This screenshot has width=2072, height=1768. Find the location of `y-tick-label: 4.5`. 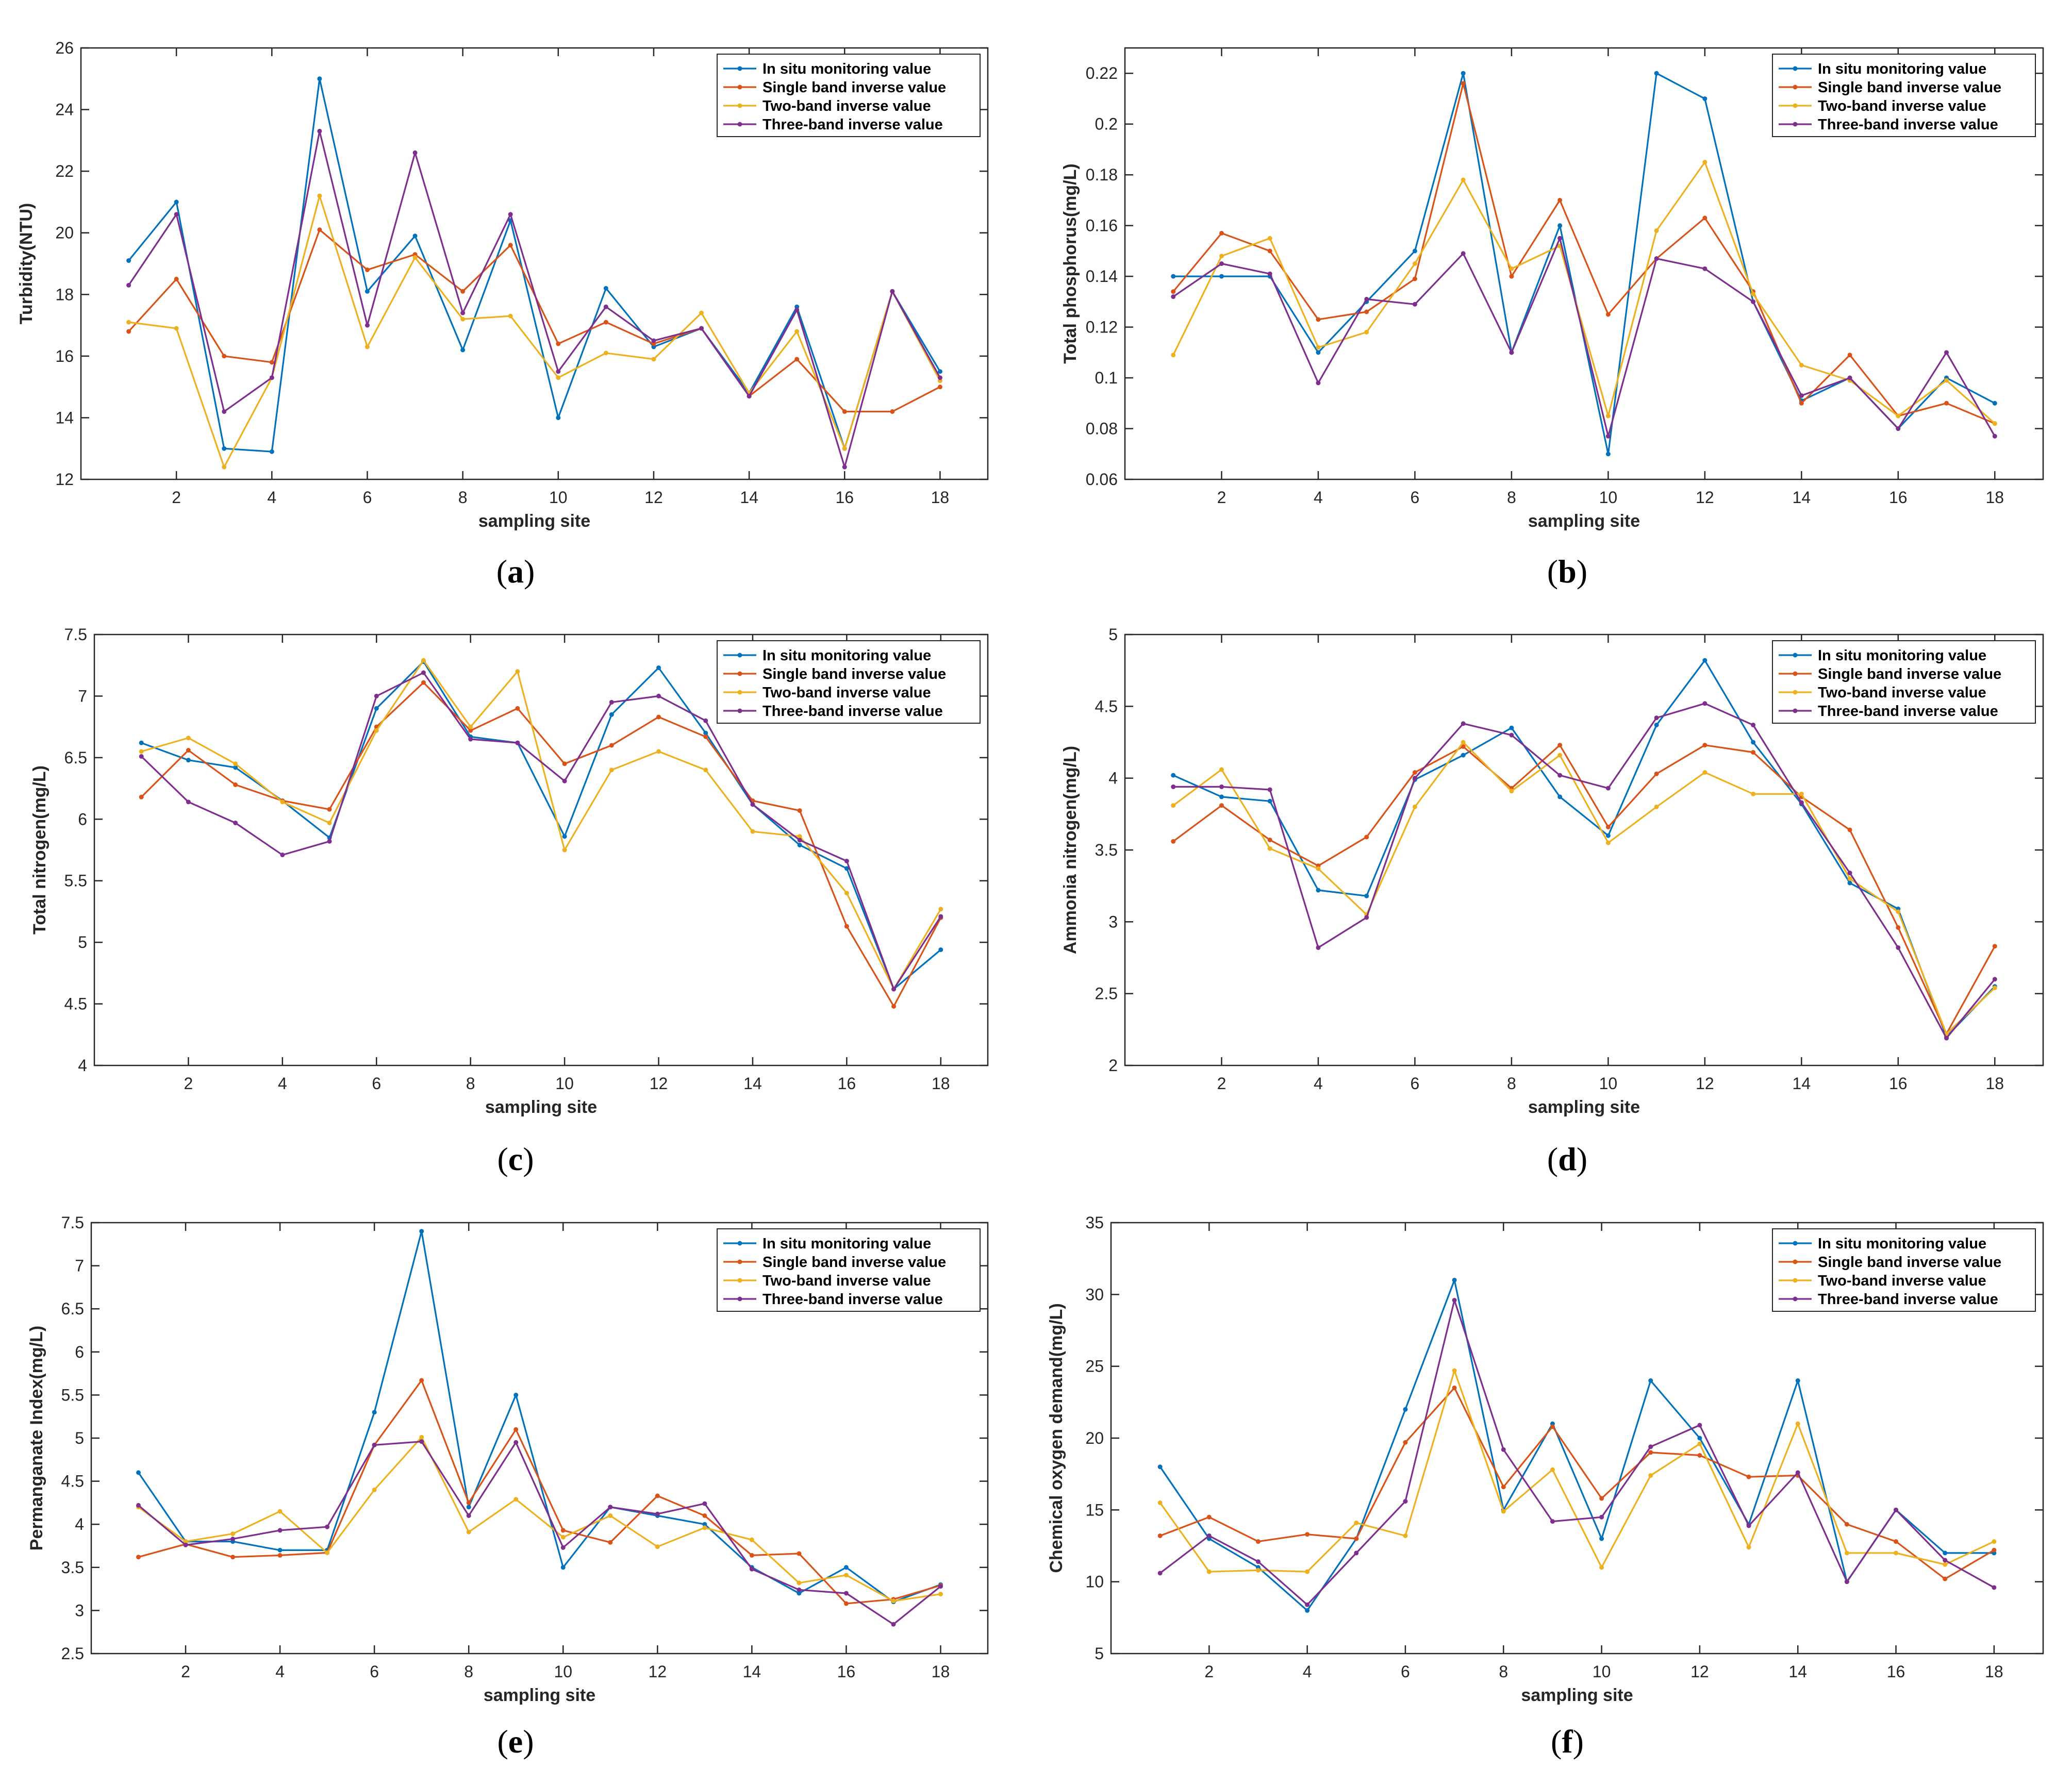

y-tick-label: 4.5 is located at coordinates (75, 1004).